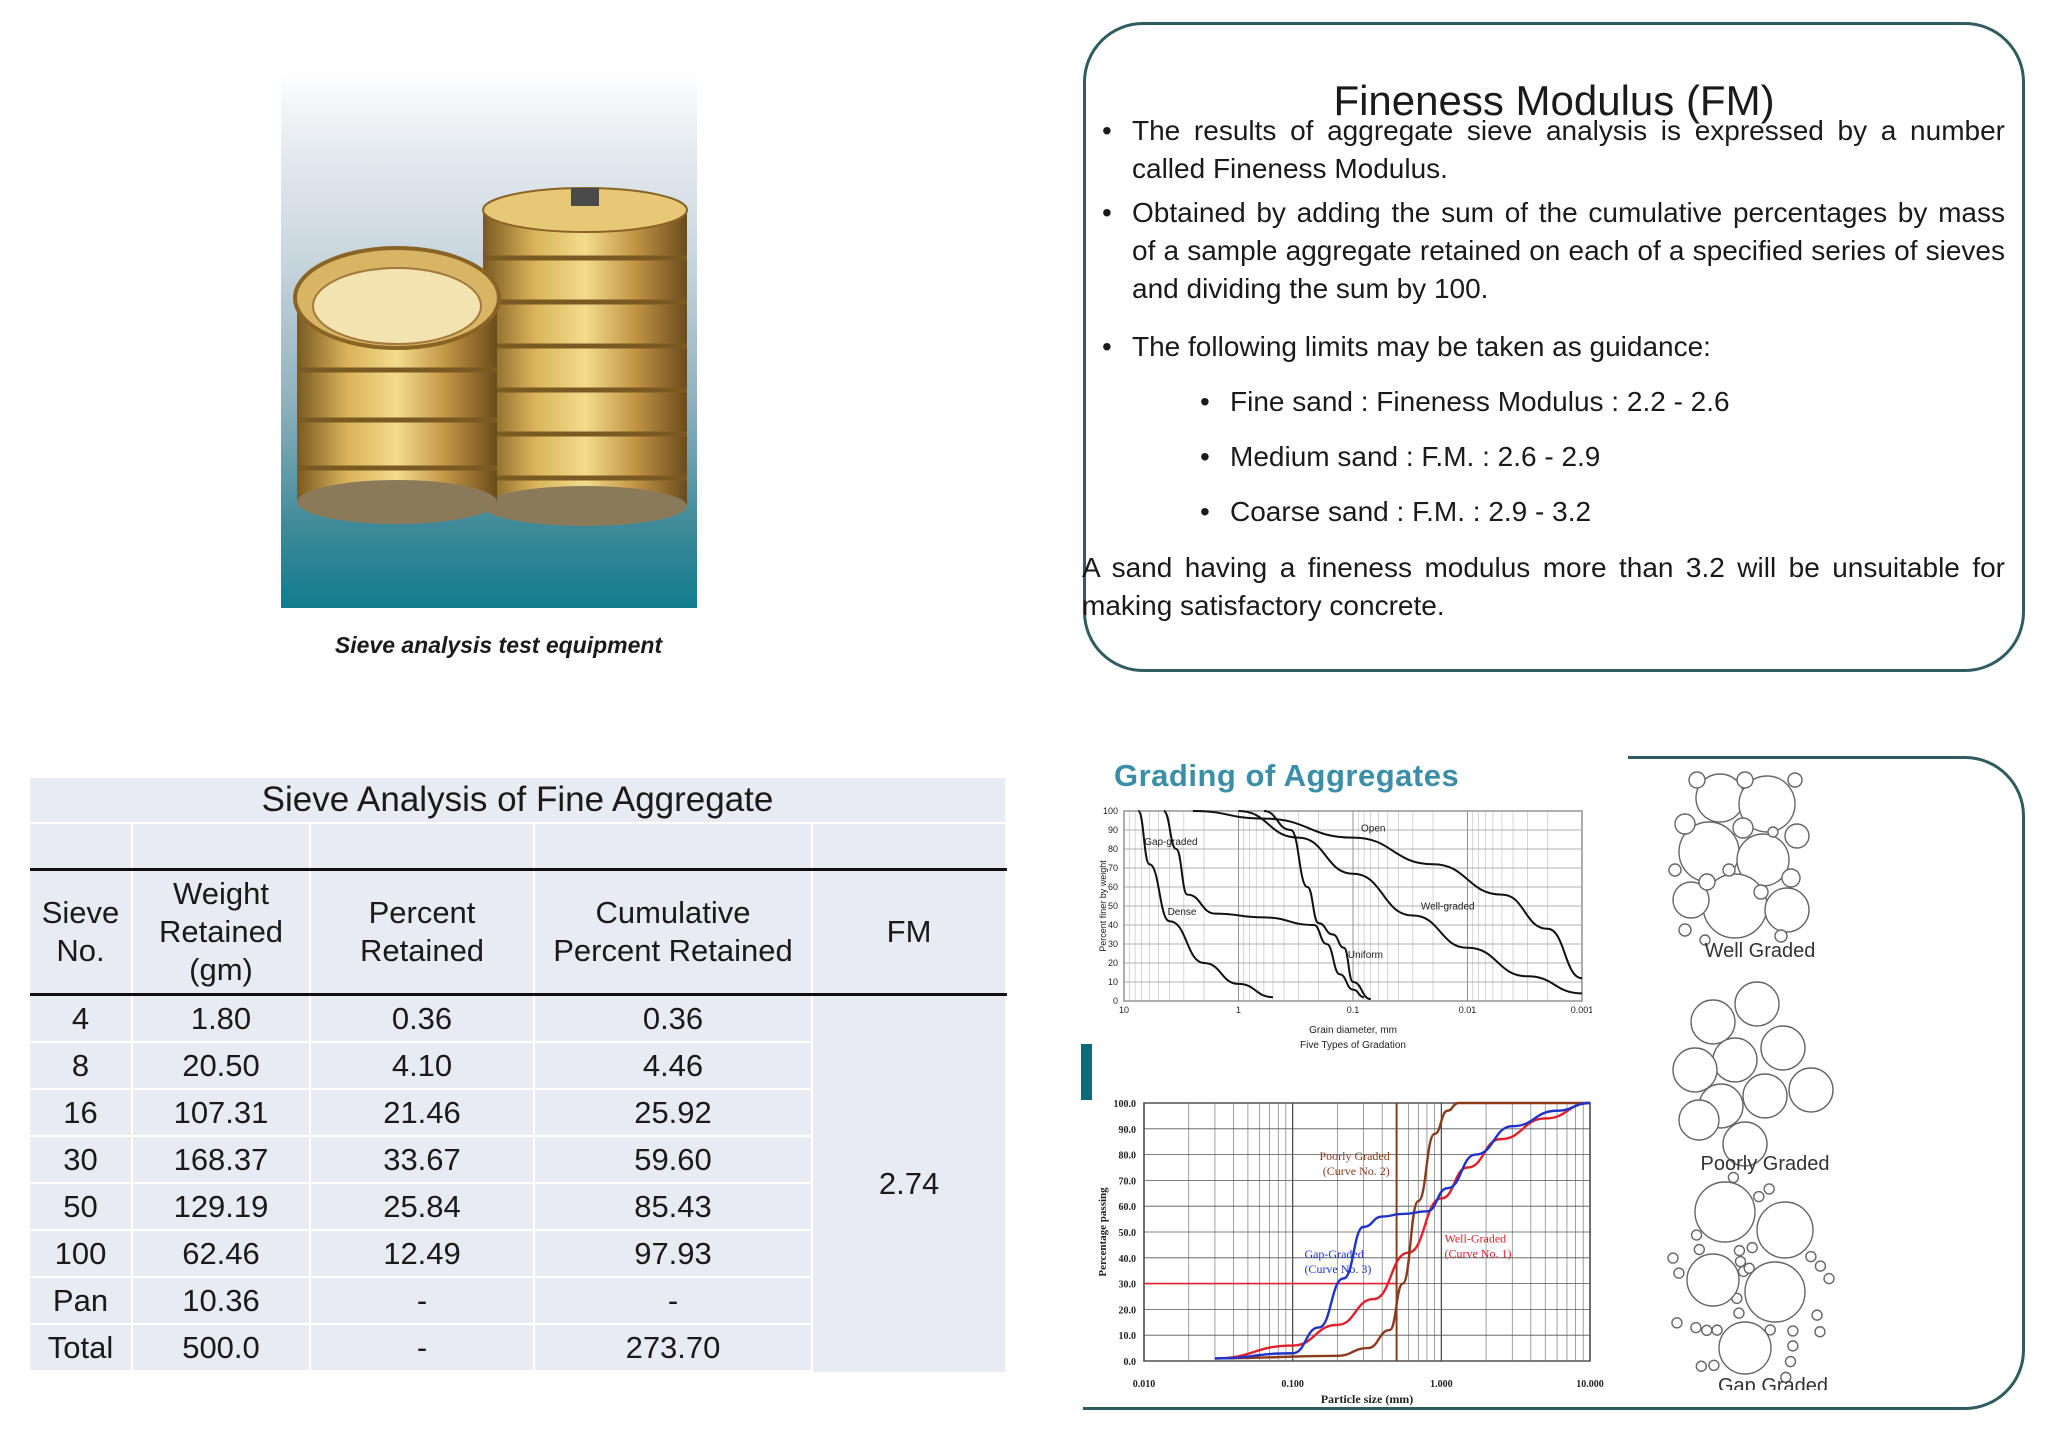 The image size is (2048, 1448). I want to click on series-label: Open, so click(1373, 829).